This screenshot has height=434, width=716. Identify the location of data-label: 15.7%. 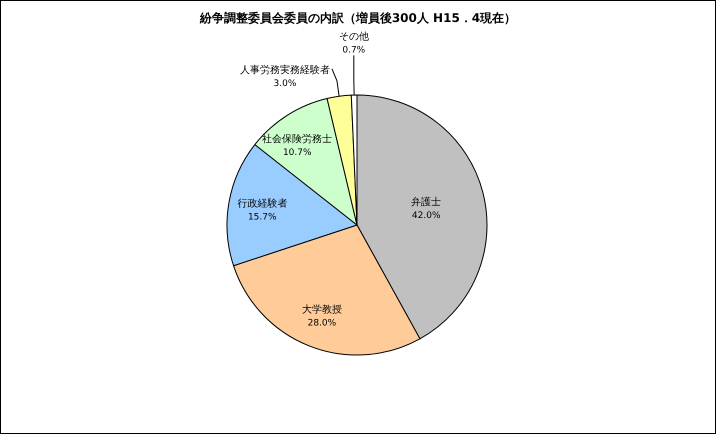
(262, 217).